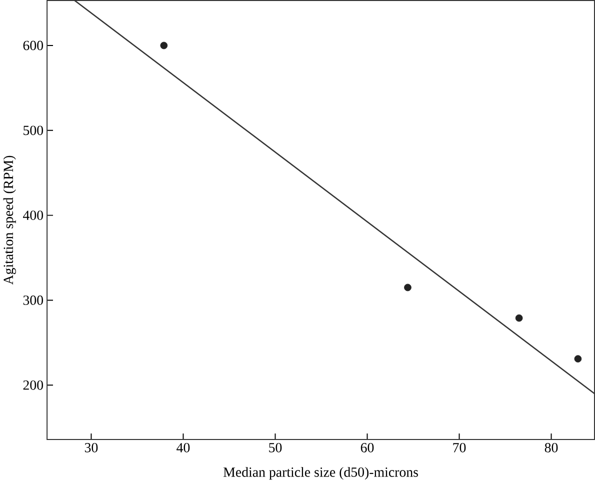 This screenshot has width=595, height=483. What do you see at coordinates (91, 447) in the screenshot?
I see `x-tick-label: 30` at bounding box center [91, 447].